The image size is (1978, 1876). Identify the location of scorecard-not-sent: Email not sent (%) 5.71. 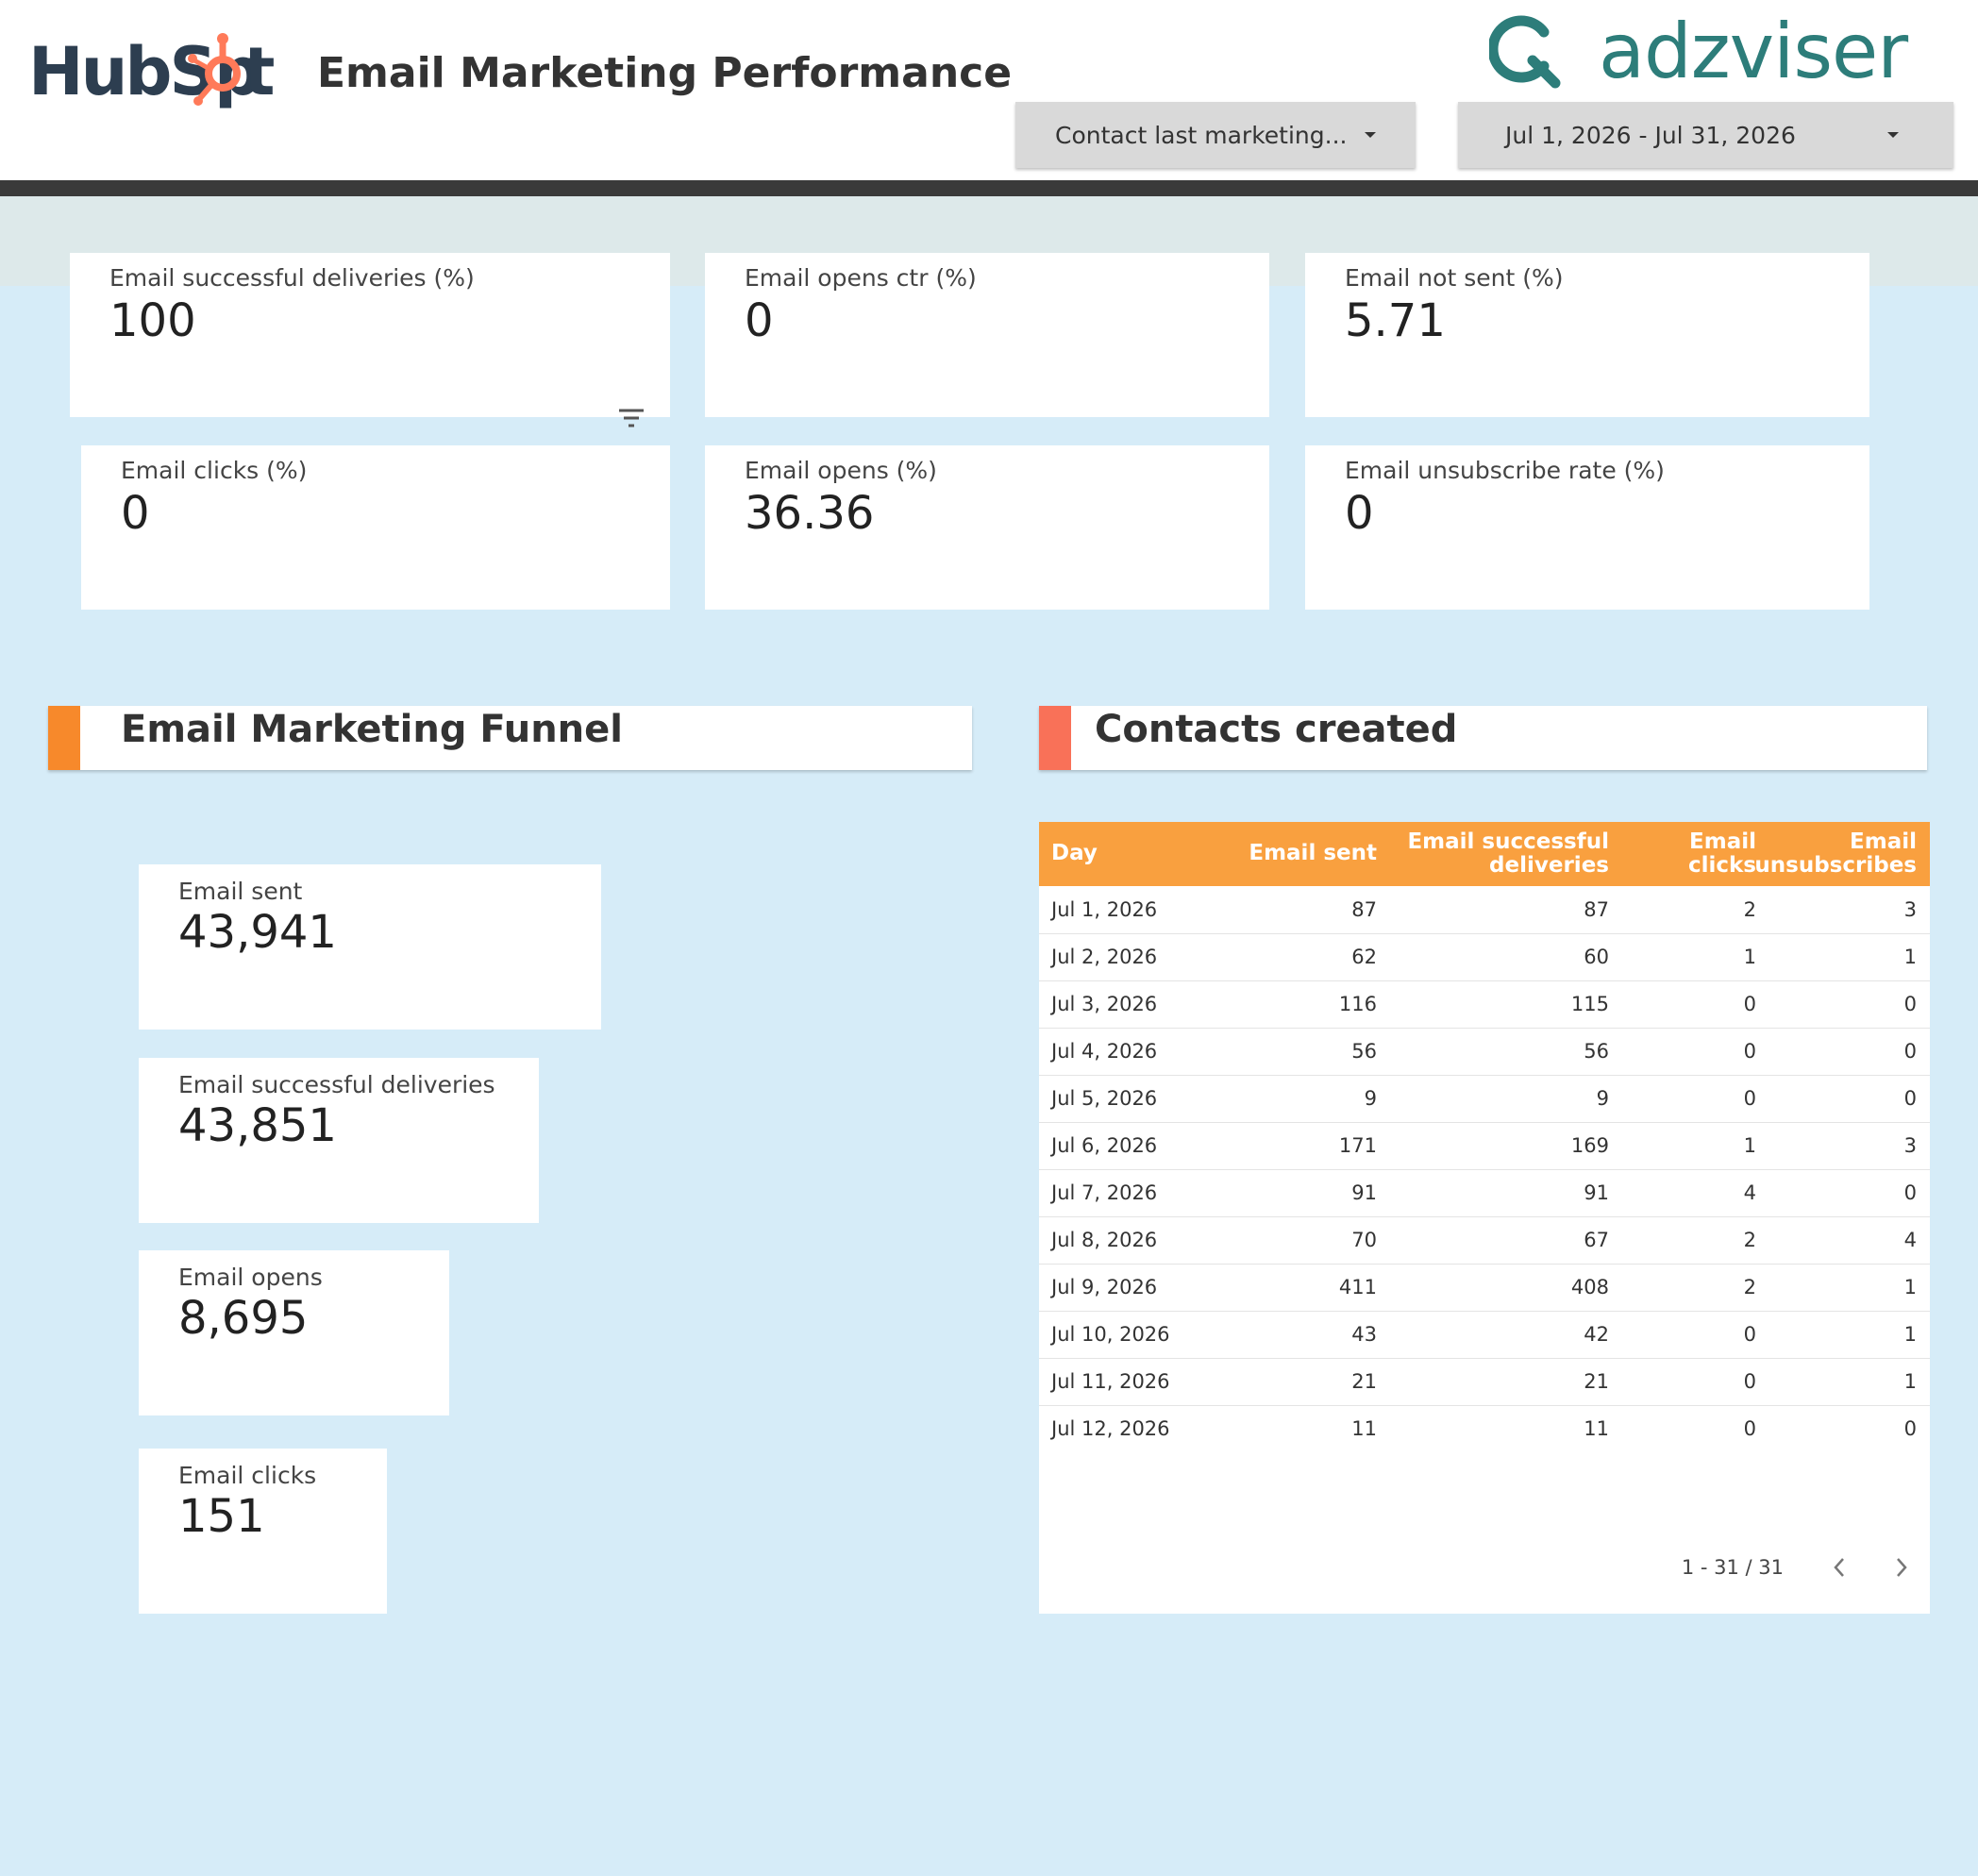
(1587, 335).